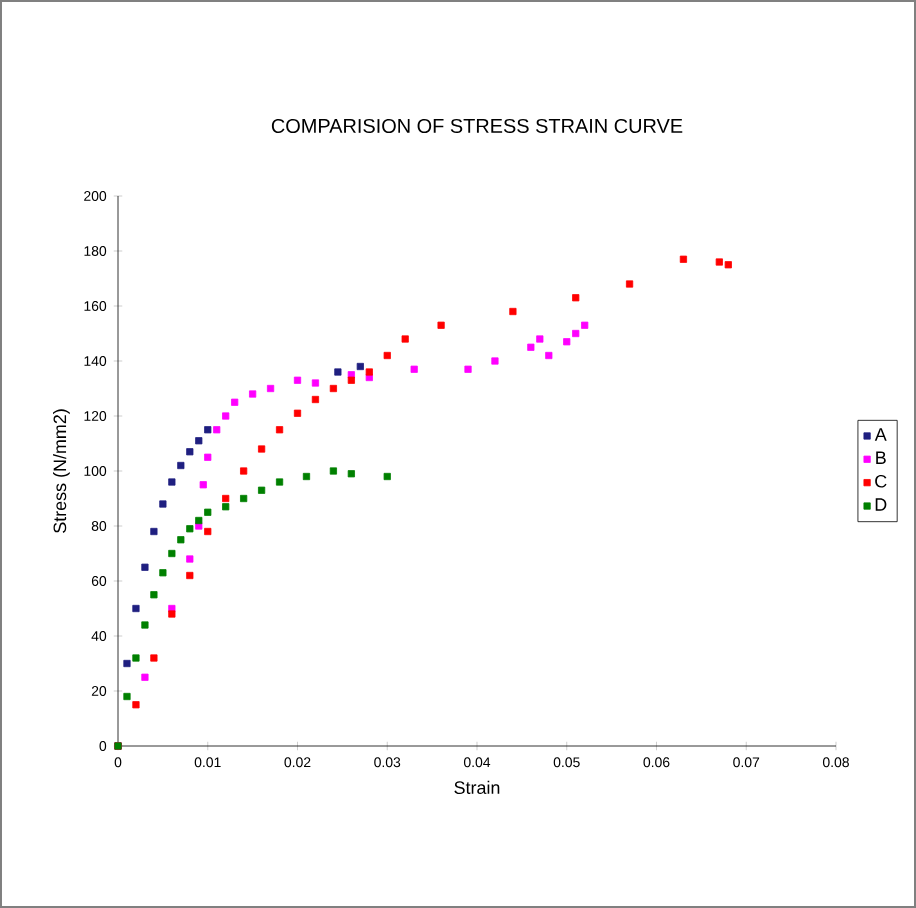  What do you see at coordinates (881, 481) in the screenshot?
I see `legend-label: C` at bounding box center [881, 481].